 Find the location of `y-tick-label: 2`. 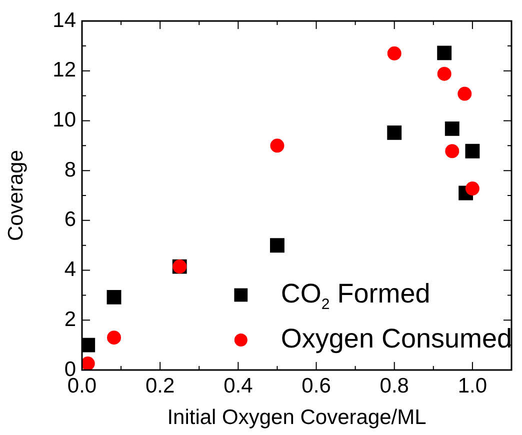

y-tick-label: 2 is located at coordinates (70, 319).